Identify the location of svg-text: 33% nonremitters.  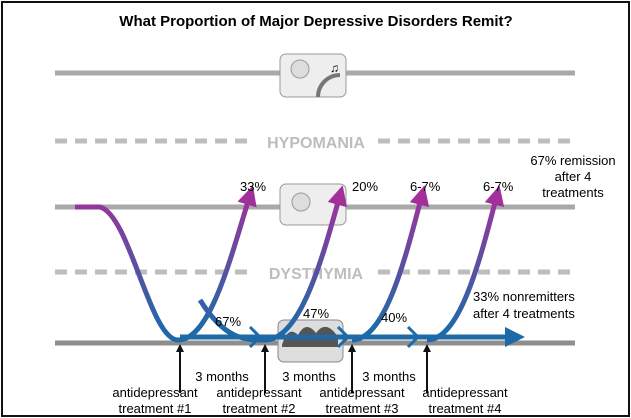
(524, 296).